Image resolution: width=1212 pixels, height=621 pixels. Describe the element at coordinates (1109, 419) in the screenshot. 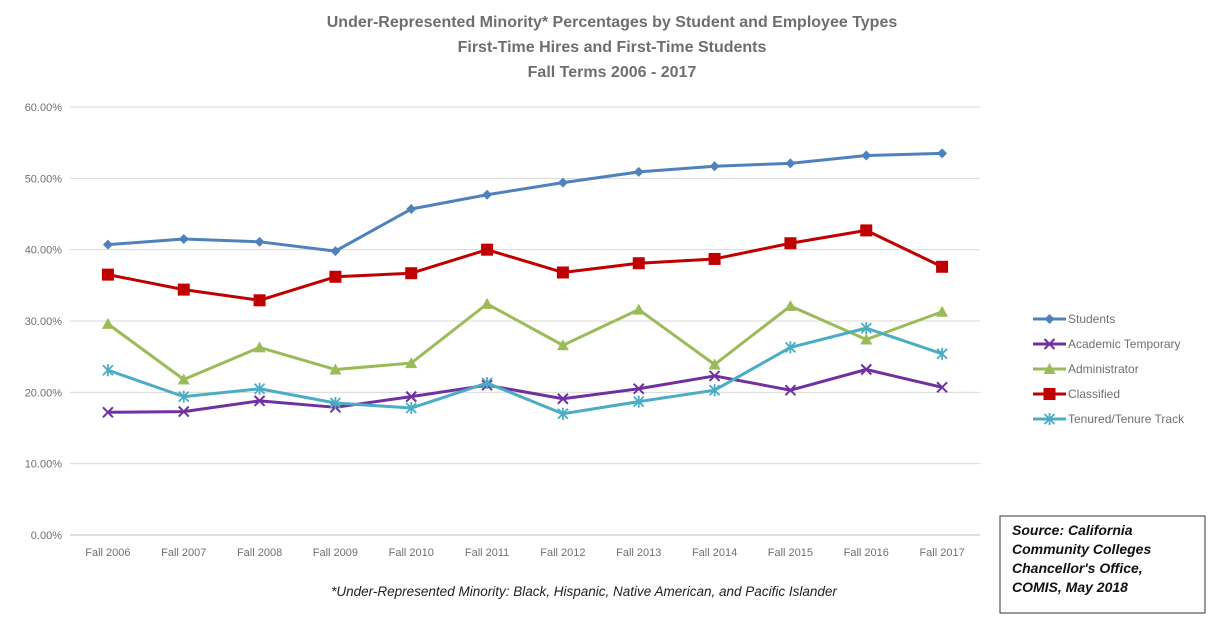

I see `legend-entry: Tenured/Tenure Track` at that location.